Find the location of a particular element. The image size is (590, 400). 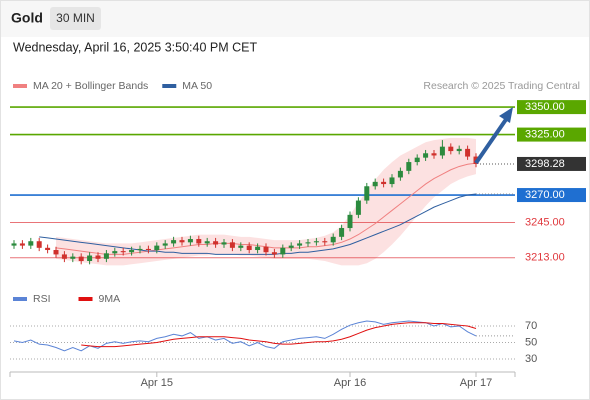

price-box is located at coordinates (551, 163).